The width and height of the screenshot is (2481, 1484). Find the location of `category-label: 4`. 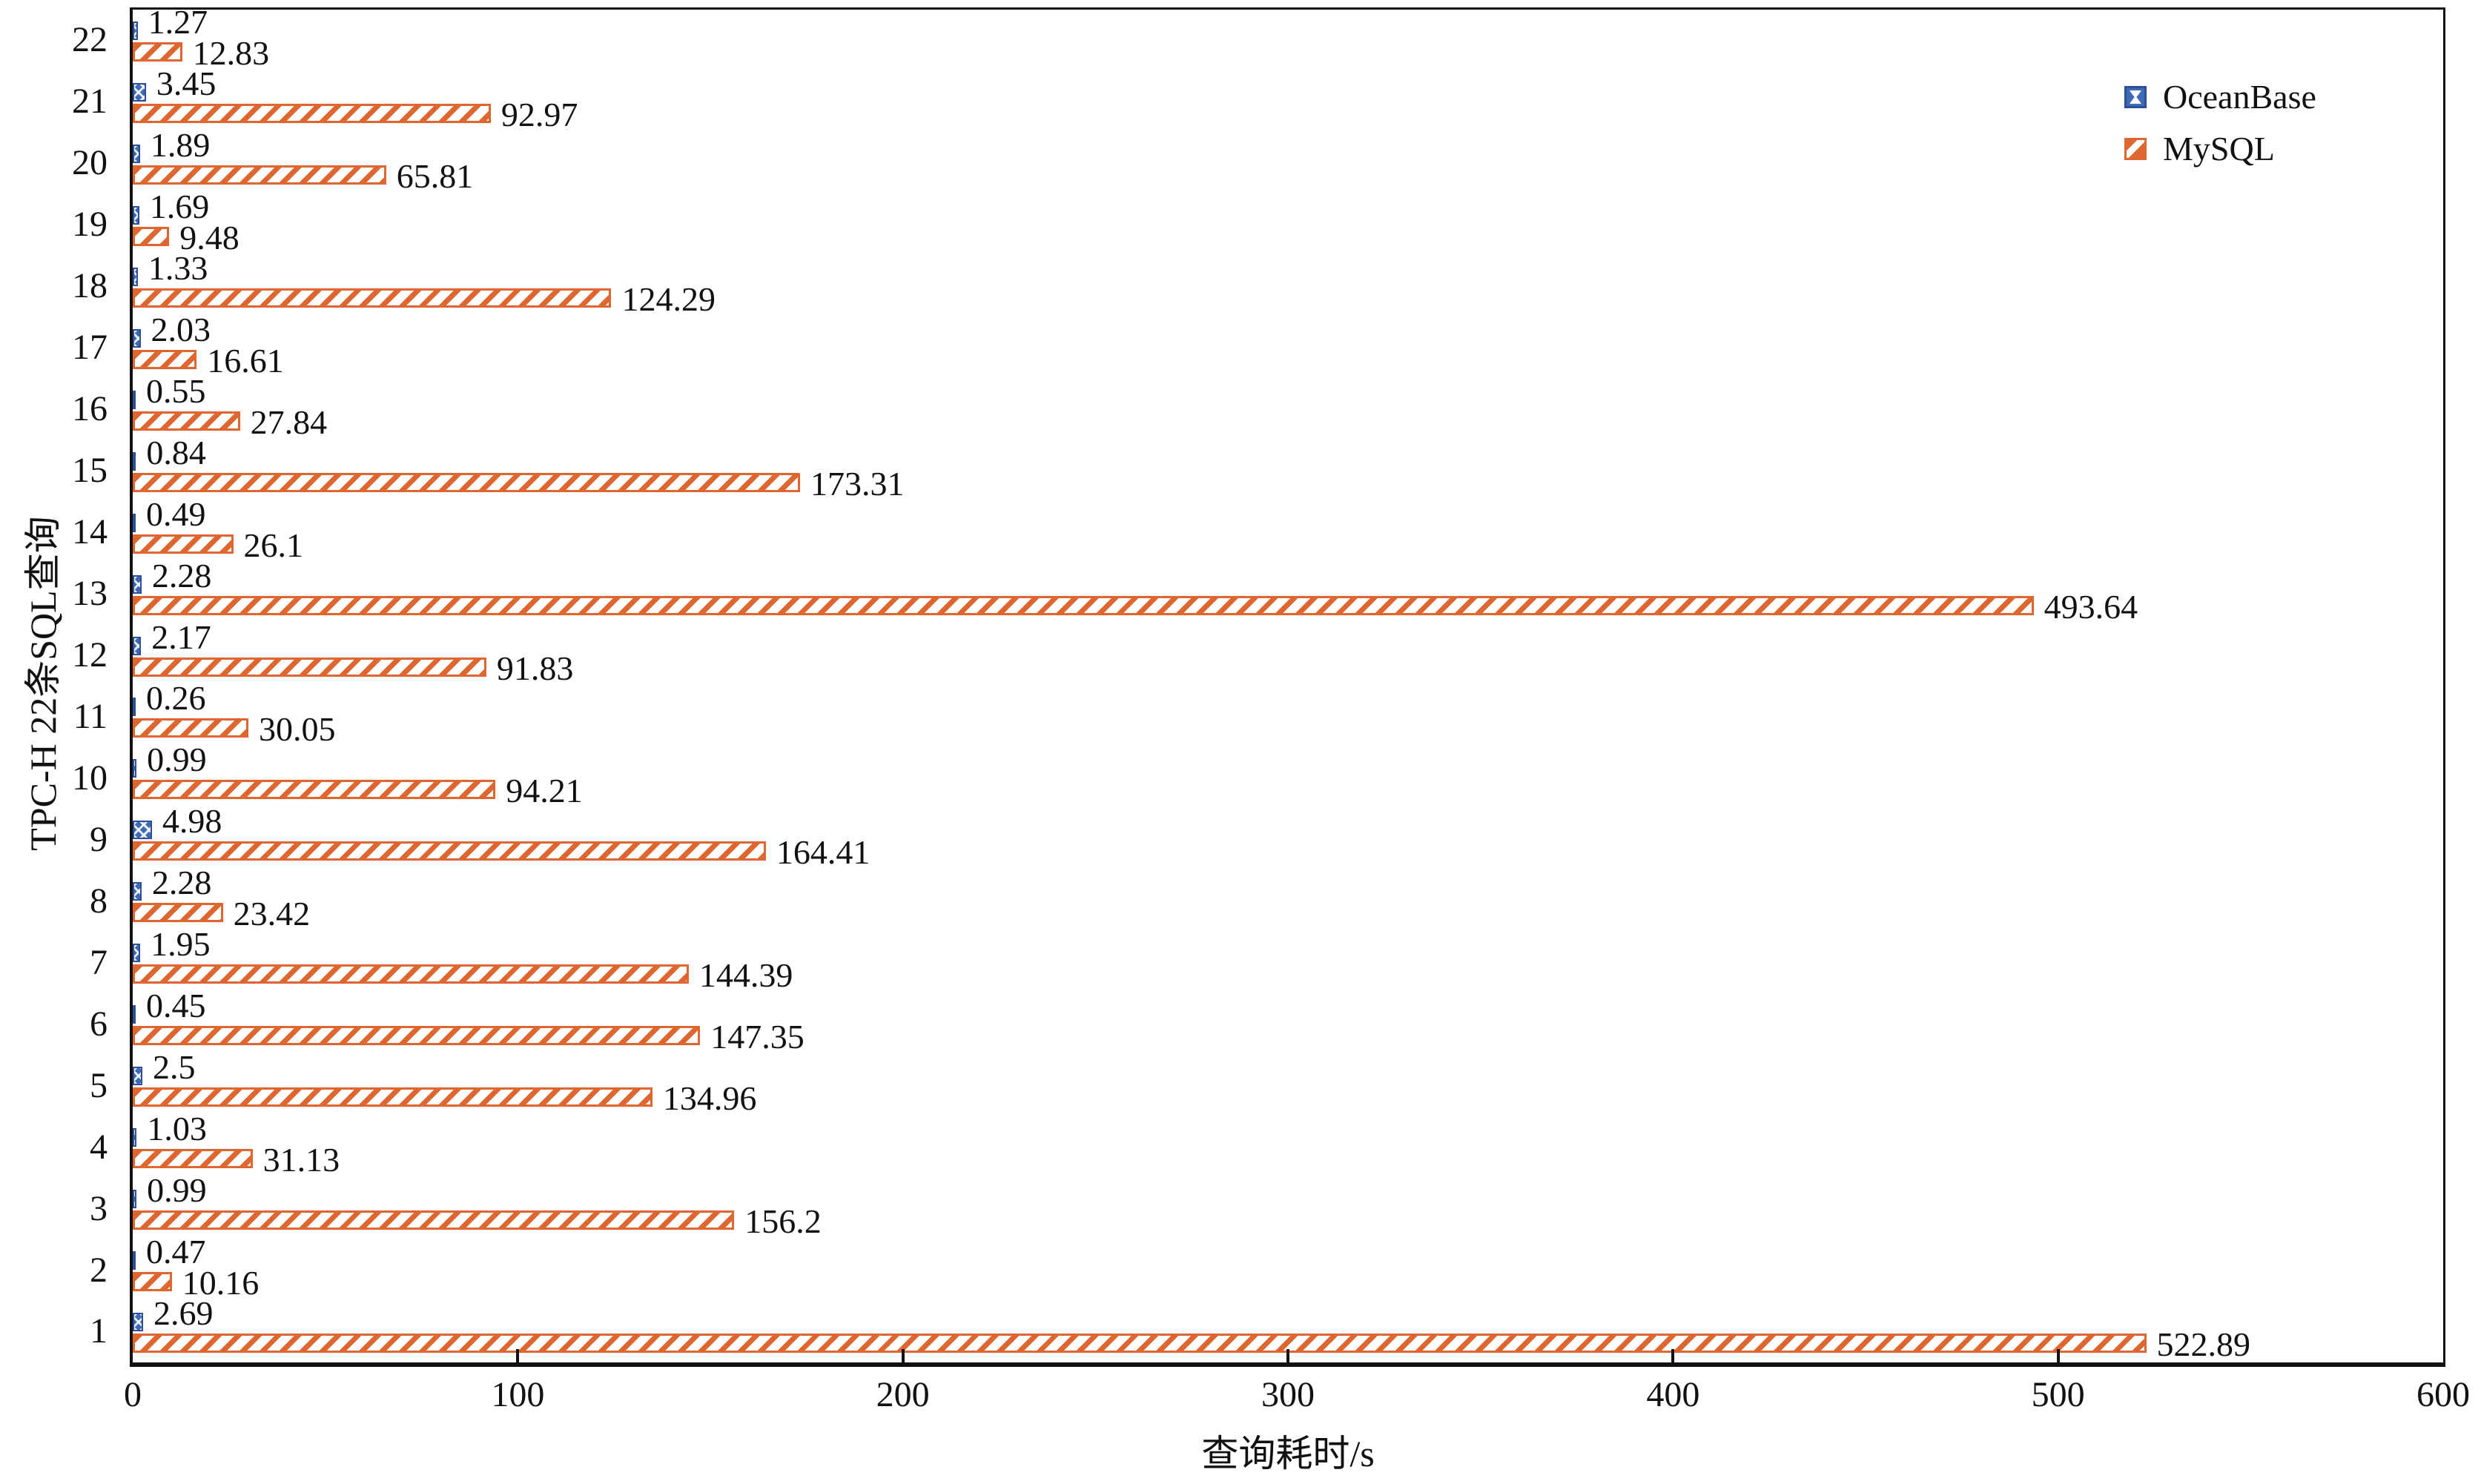

category-label: 4 is located at coordinates (99, 1147).